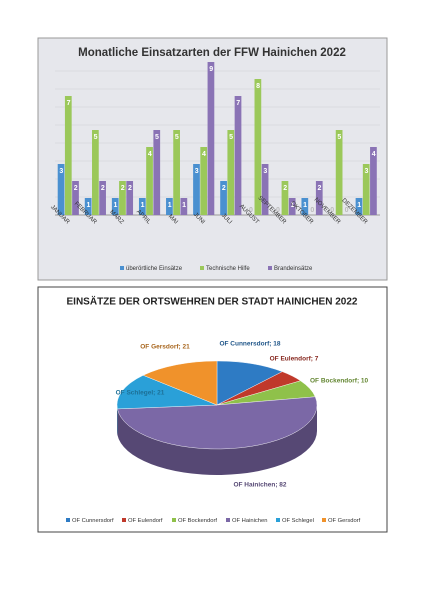 This screenshot has height=600, width=424. What do you see at coordinates (228, 269) in the screenshot?
I see `legend-label: Technische Hilfe` at bounding box center [228, 269].